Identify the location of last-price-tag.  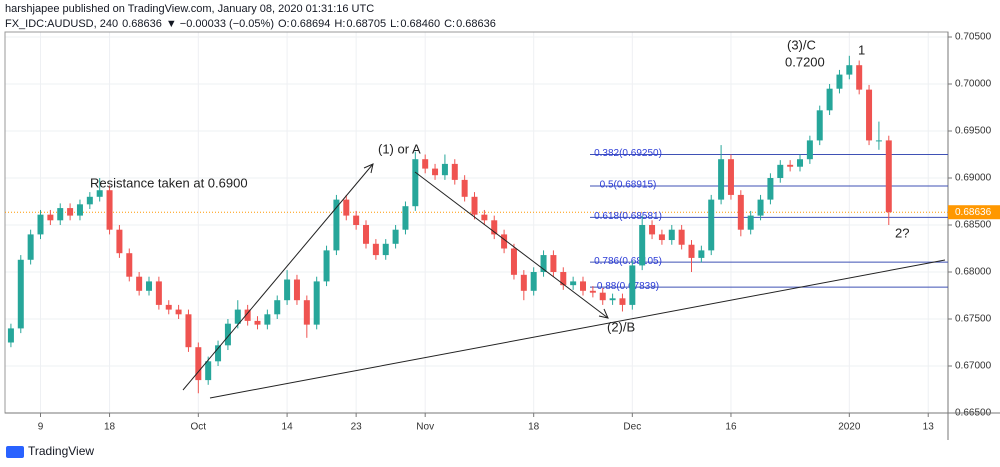
(974, 212).